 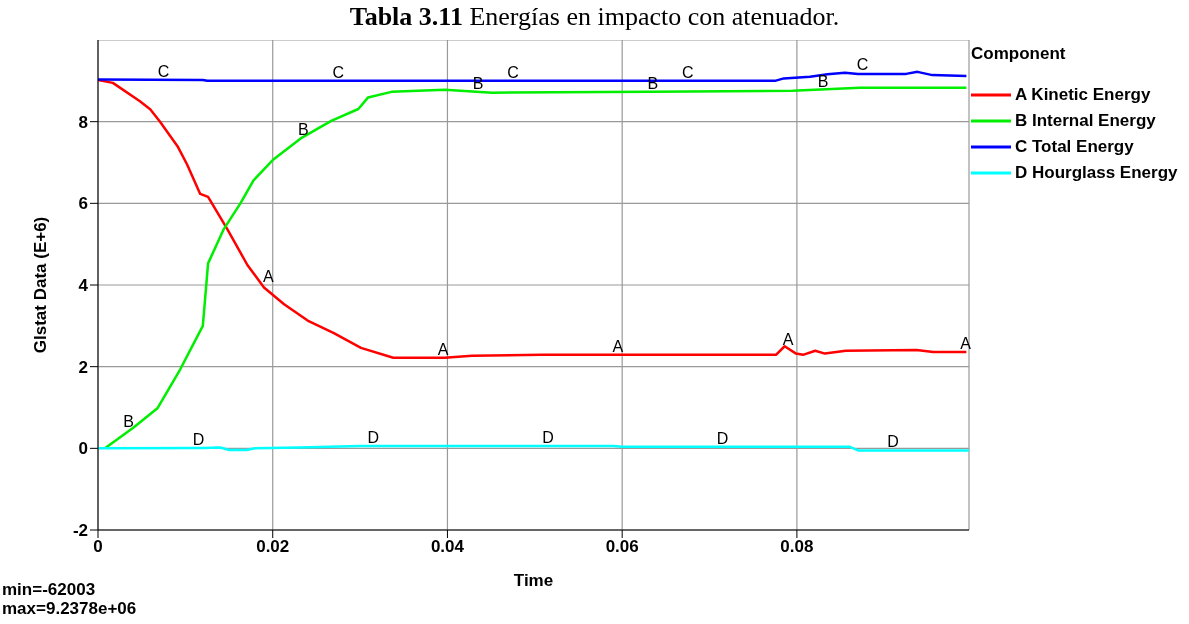 I want to click on legend-label: B Internal Energy, so click(x=1085, y=121).